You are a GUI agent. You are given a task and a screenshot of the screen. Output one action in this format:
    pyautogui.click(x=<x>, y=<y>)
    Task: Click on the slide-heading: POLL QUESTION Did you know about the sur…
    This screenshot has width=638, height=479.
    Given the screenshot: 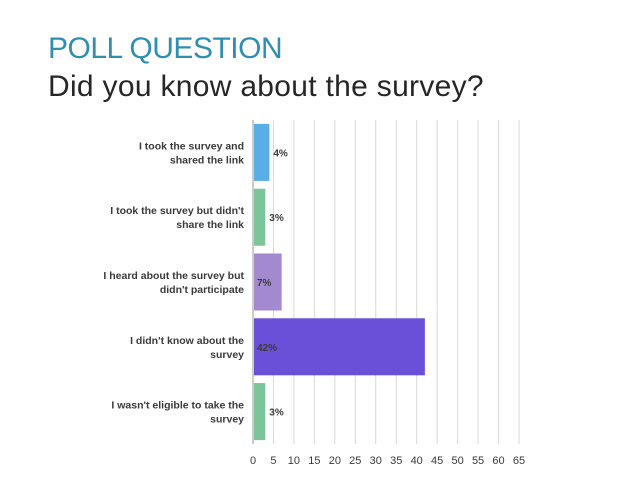 What is the action you would take?
    pyautogui.click(x=338, y=68)
    